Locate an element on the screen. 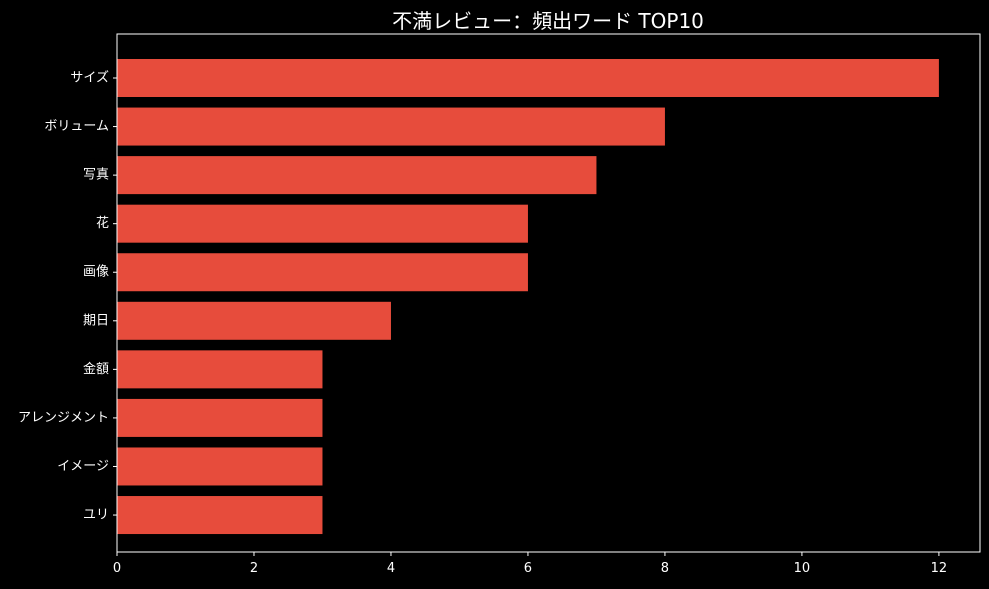 The height and width of the screenshot is (589, 989). y-tick-label-2: 写真 is located at coordinates (96, 175).